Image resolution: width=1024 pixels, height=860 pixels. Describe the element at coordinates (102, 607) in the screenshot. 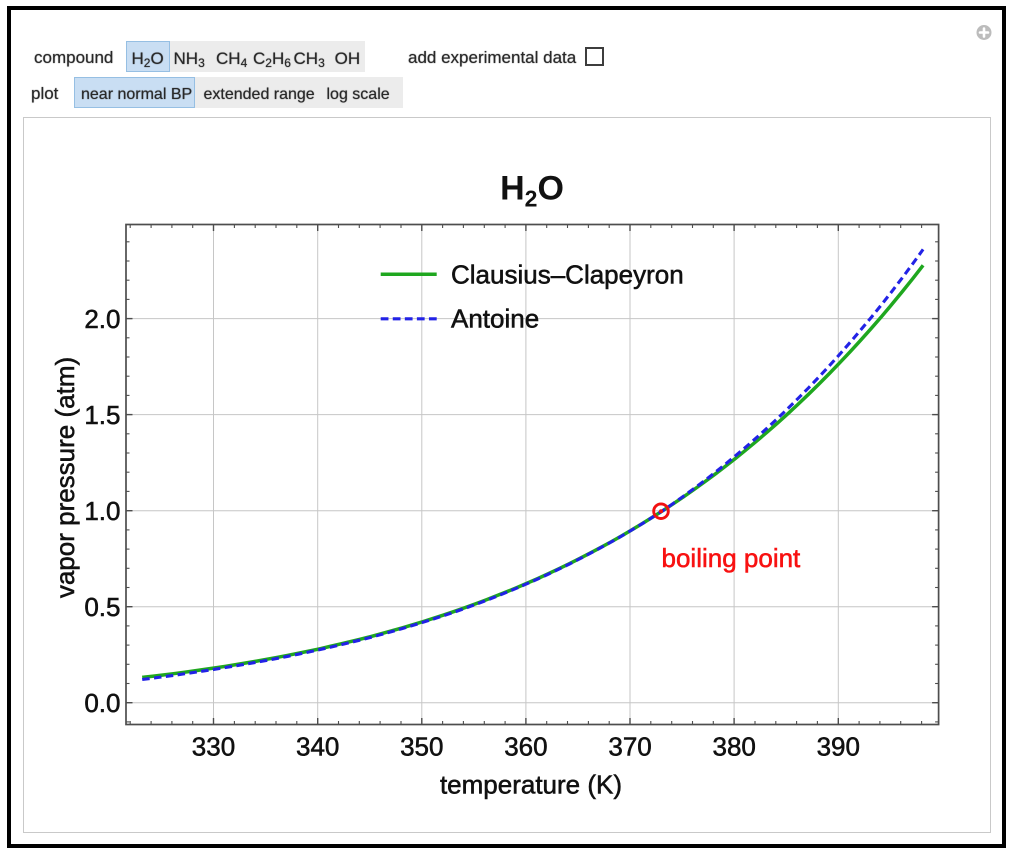

I see `svg-text: 0.5` at that location.